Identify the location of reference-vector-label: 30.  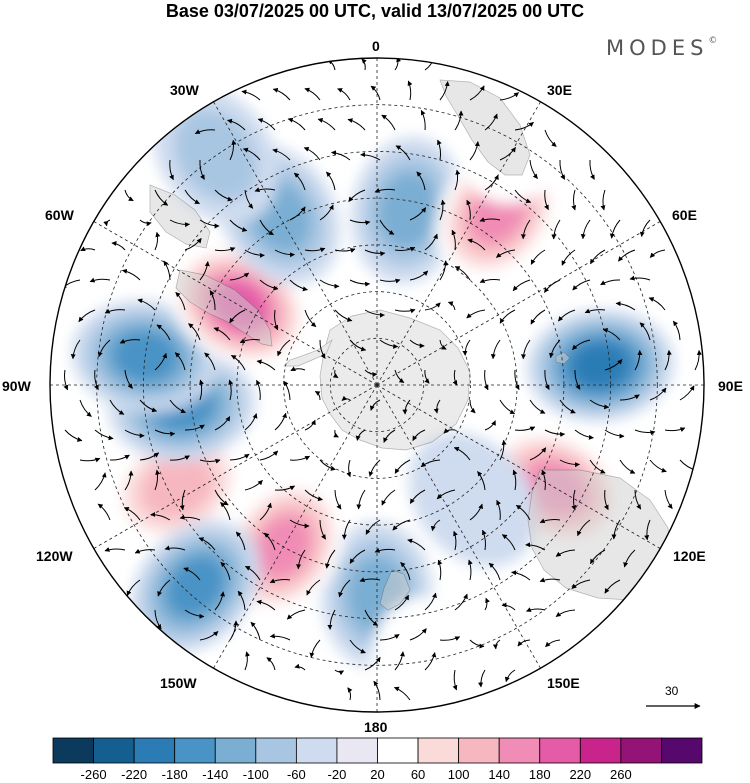
(672, 691).